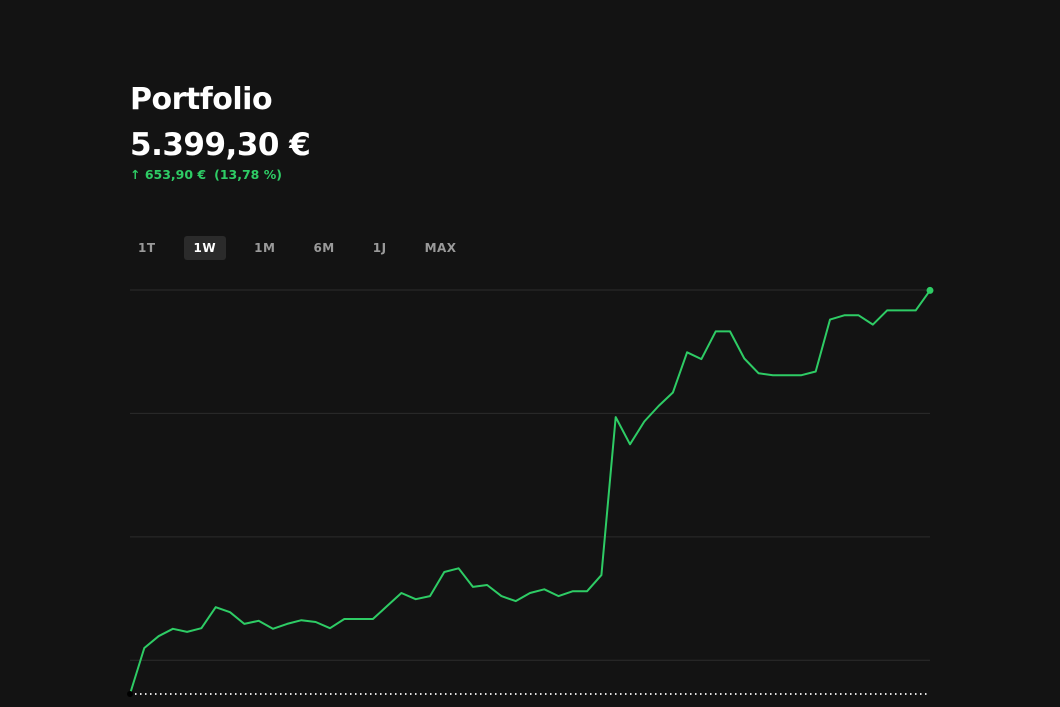 The image size is (1060, 707). I want to click on range-button: 6M, so click(324, 248).